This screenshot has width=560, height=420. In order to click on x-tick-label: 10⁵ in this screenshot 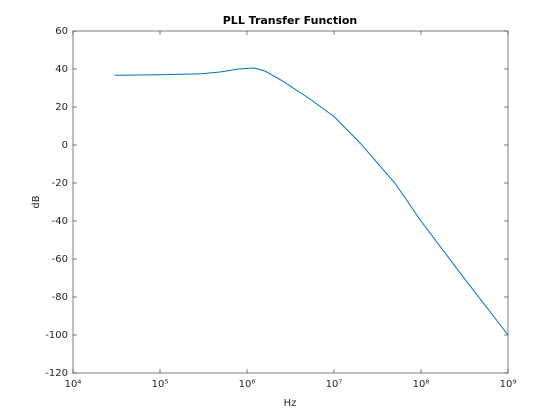, I will do `click(160, 384)`.